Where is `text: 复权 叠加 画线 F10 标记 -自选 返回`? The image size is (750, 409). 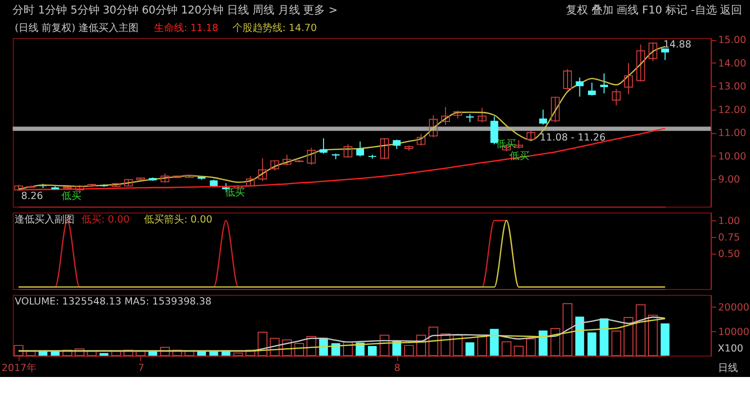 text: 复权 叠加 画线 F10 标记 -自选 返回 is located at coordinates (654, 10).